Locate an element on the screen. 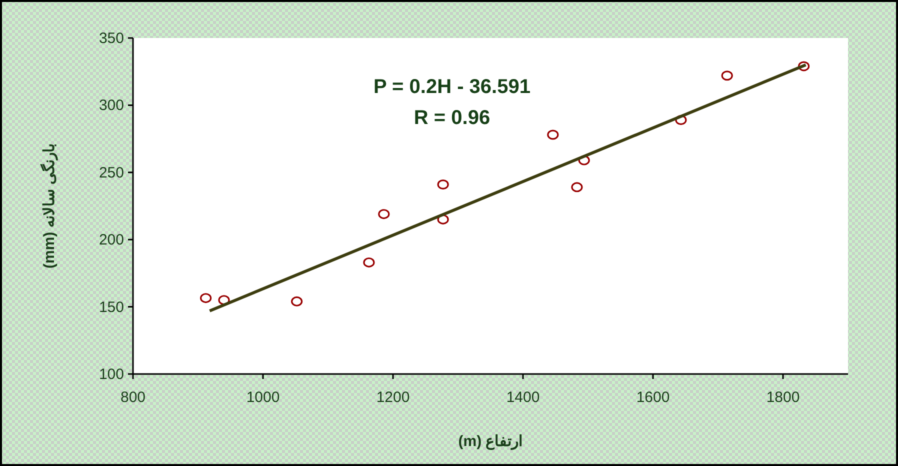 This screenshot has width=898, height=466. annotation: P = 0.2H - 36.591 is located at coordinates (452, 87).